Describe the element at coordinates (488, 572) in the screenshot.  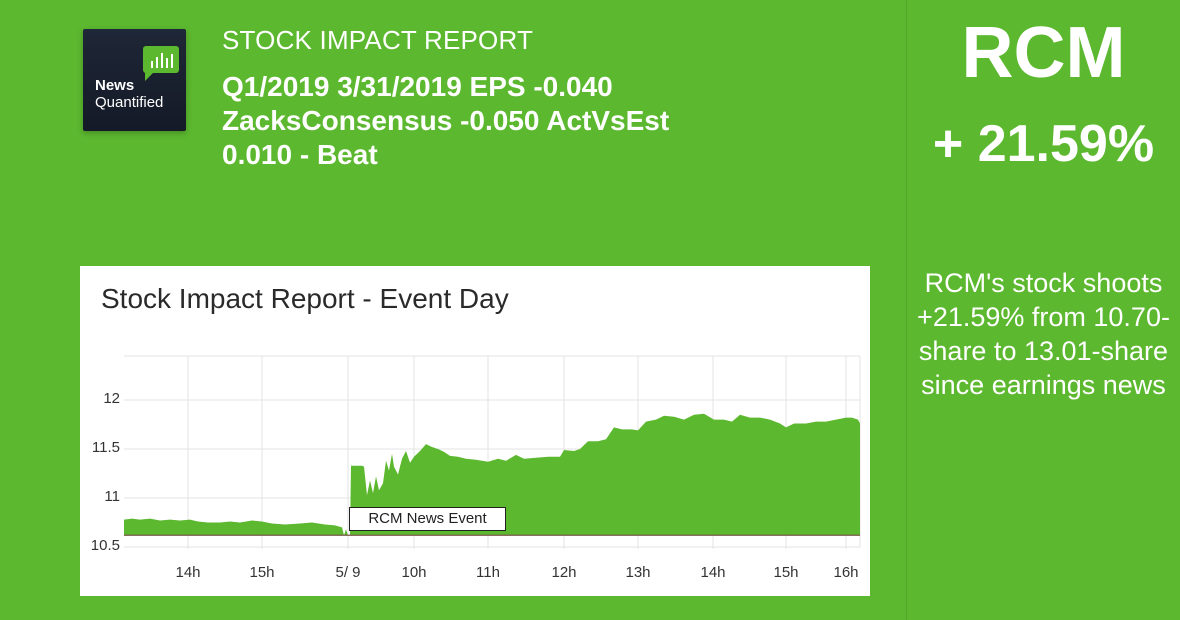
I see `x-tick-label: 11h` at that location.